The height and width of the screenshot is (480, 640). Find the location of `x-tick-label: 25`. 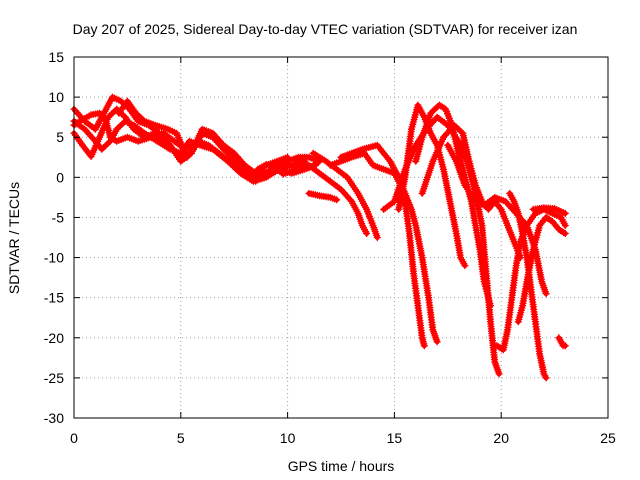

x-tick-label: 25 is located at coordinates (608, 438).